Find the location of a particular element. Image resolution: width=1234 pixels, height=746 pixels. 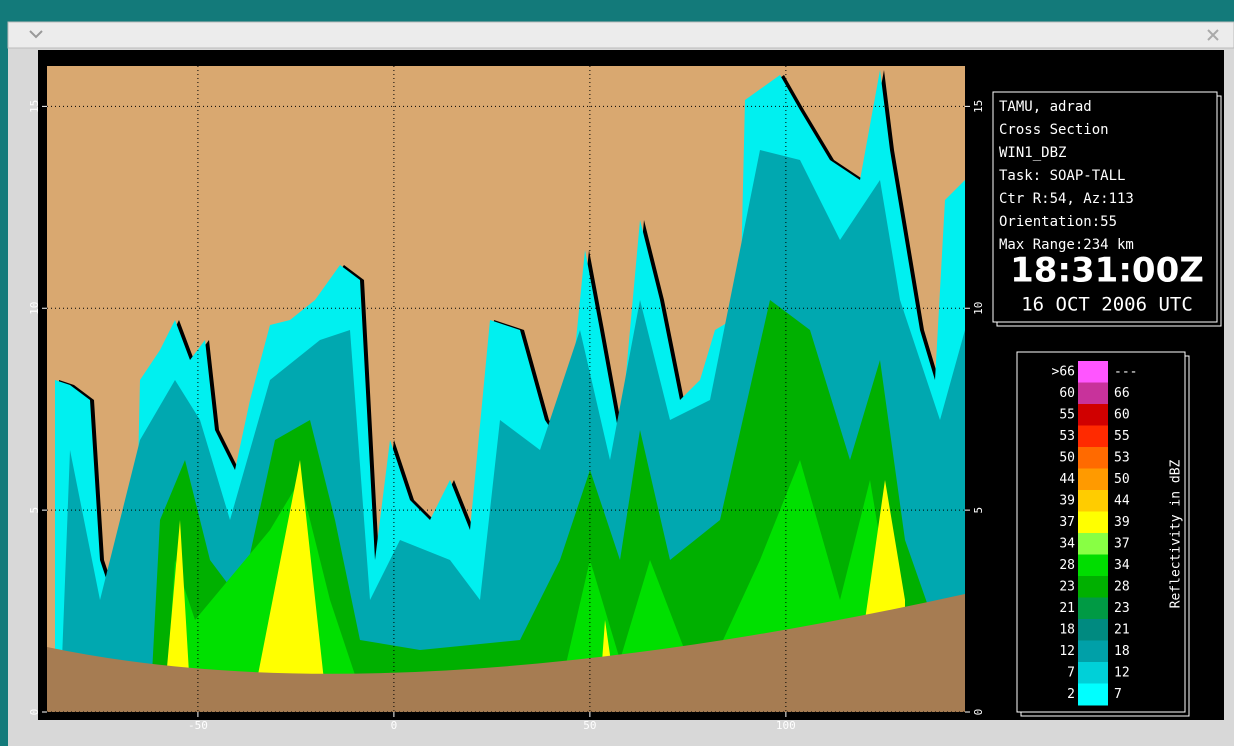

info-line: Cross Section is located at coordinates (1054, 130).